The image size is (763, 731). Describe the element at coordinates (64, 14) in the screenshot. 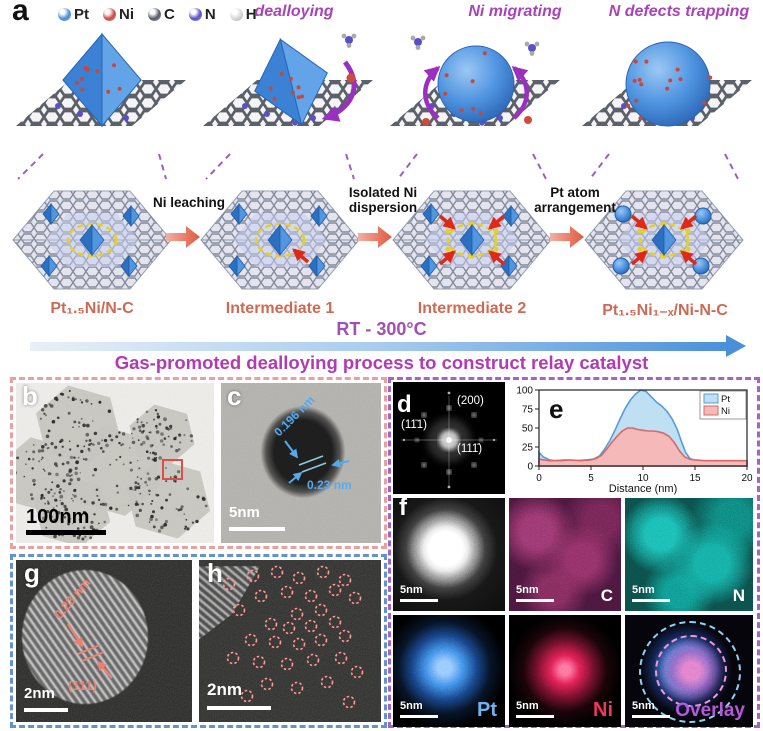

I see `pt-atom-icon` at that location.